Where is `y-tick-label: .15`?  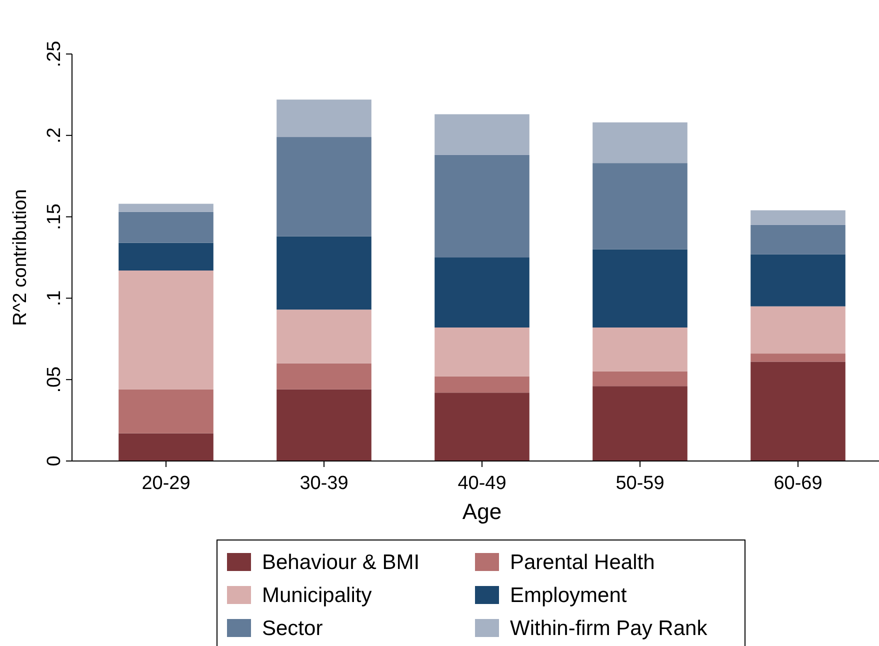 y-tick-label: .15 is located at coordinates (54, 217).